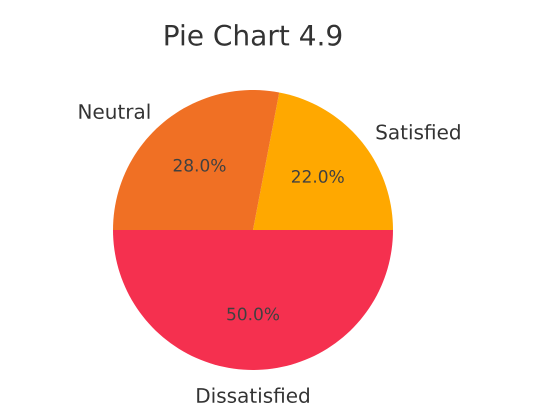 The height and width of the screenshot is (409, 537). Describe the element at coordinates (253, 35) in the screenshot. I see `chart-title: Pie Chart 4.9` at that location.